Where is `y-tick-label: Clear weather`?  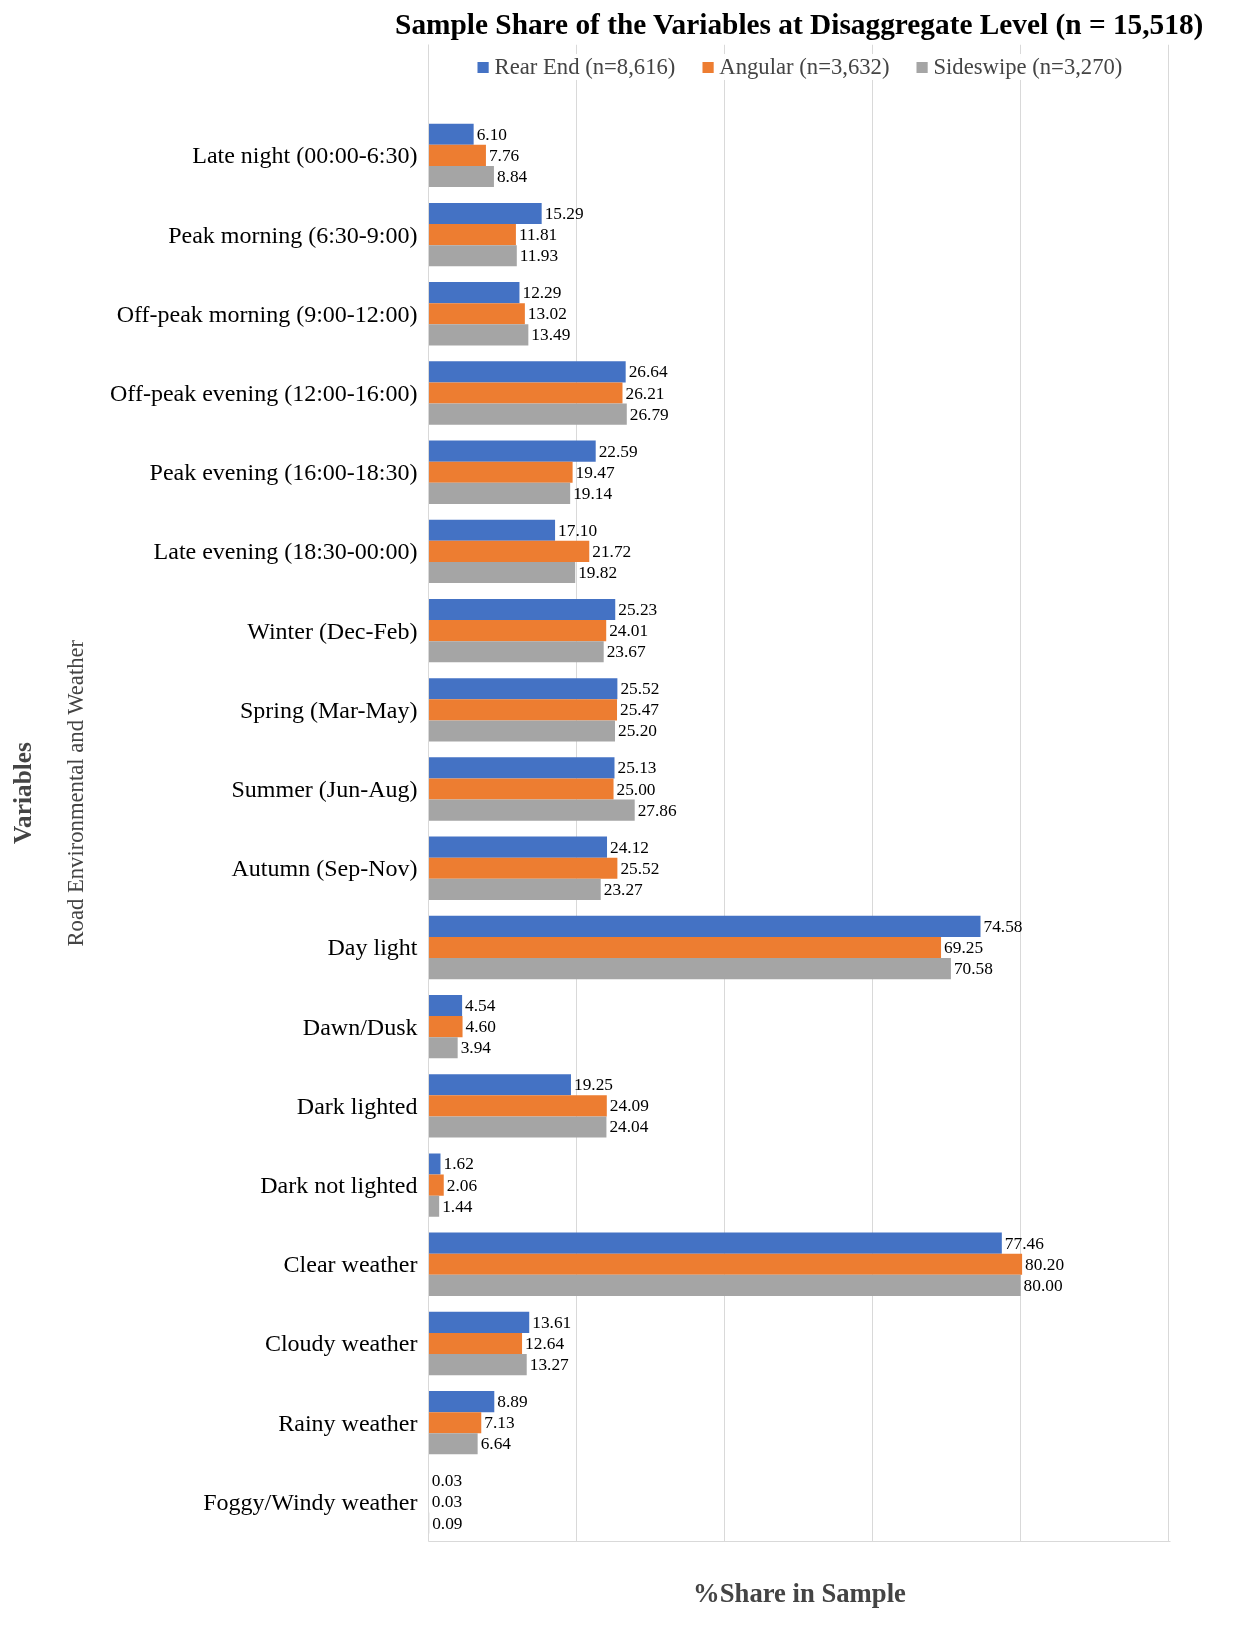
y-tick-label: Clear weather is located at coordinates (350, 1264).